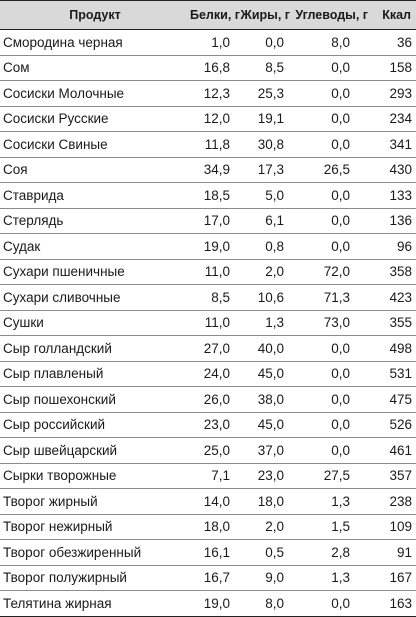 The image size is (416, 617). I want to click on cell-fat: 0,0, so click(267, 42).